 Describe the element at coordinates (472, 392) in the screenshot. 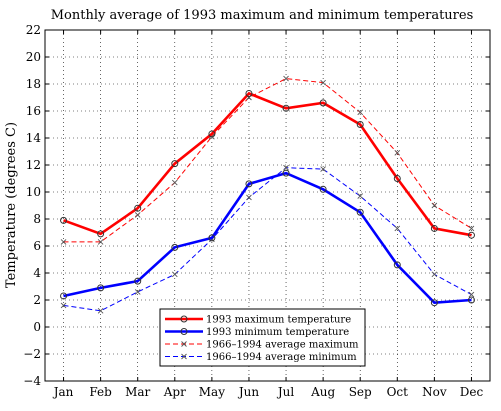

I see `x-tick-label: Dec` at that location.